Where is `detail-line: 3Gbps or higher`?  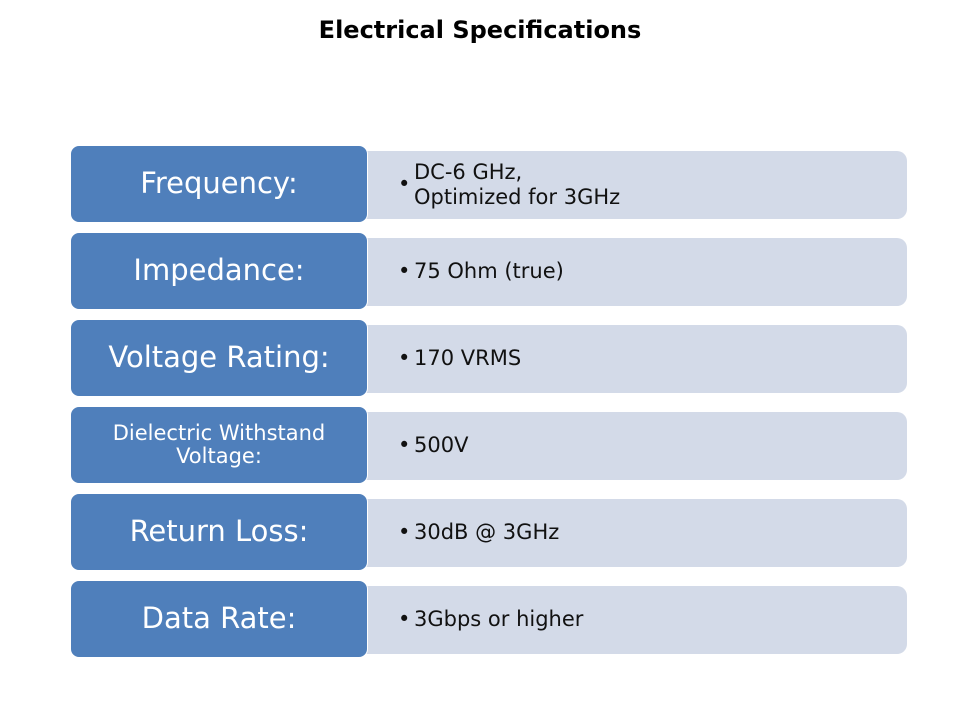 detail-line: 3Gbps or higher is located at coordinates (499, 619).